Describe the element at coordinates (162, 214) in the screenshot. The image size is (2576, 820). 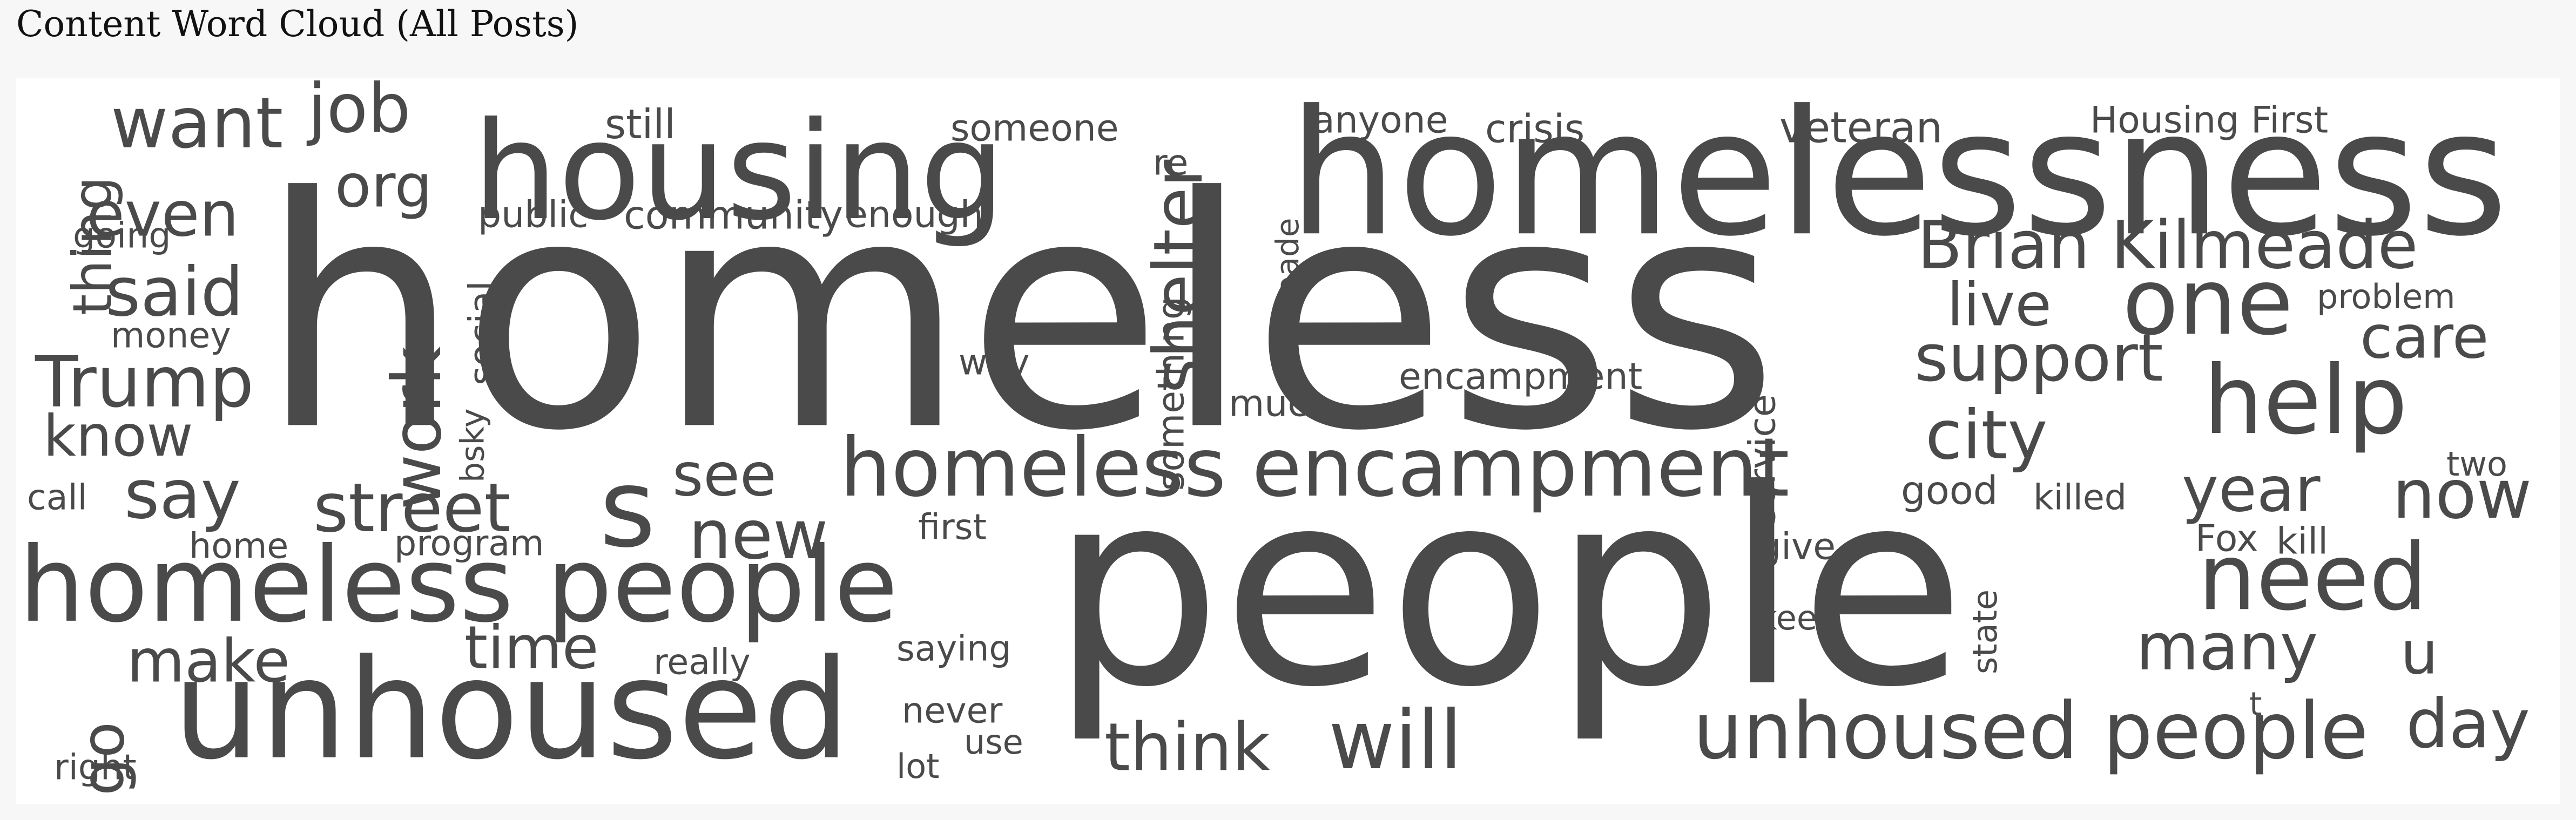
I see `word-even: even` at that location.